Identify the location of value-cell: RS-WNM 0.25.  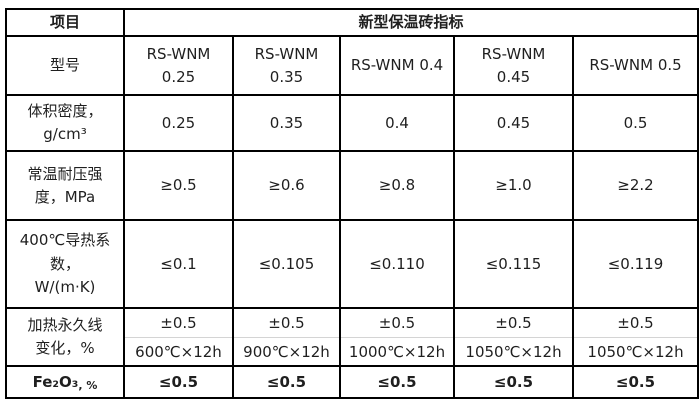
(178, 66).